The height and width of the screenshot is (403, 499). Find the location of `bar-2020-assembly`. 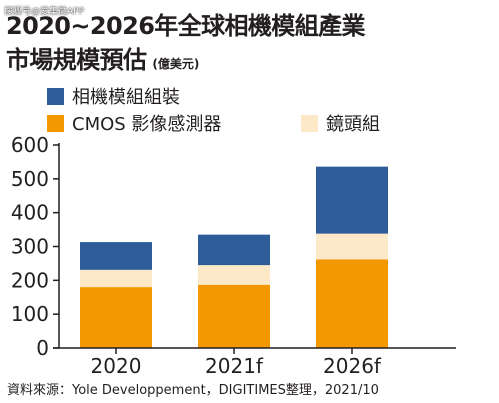

bar-2020-assembly is located at coordinates (116, 256).